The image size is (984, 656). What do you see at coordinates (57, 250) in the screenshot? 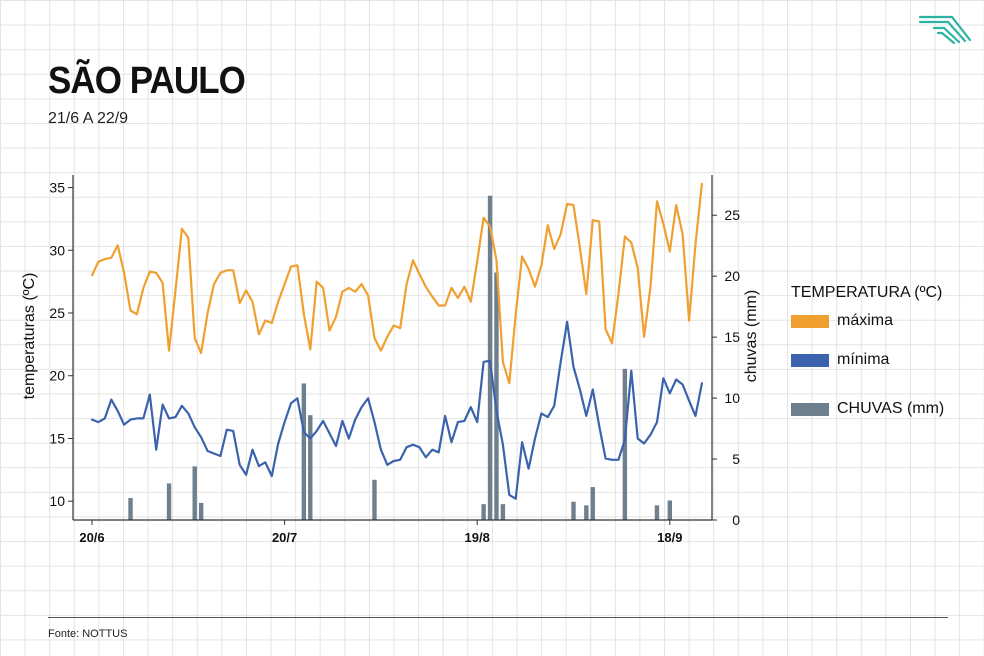
I see `y-left-tick-label: 30` at bounding box center [57, 250].